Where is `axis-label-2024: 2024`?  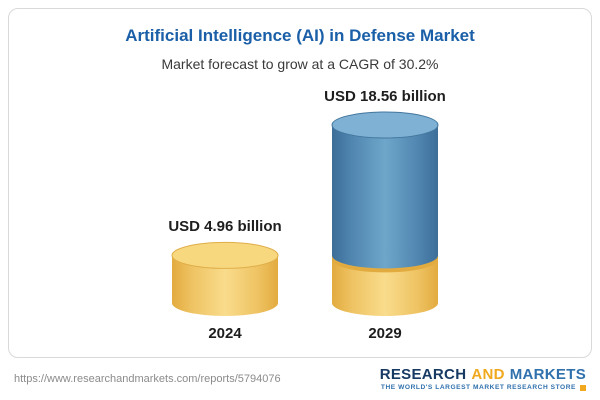 axis-label-2024: 2024 is located at coordinates (225, 333).